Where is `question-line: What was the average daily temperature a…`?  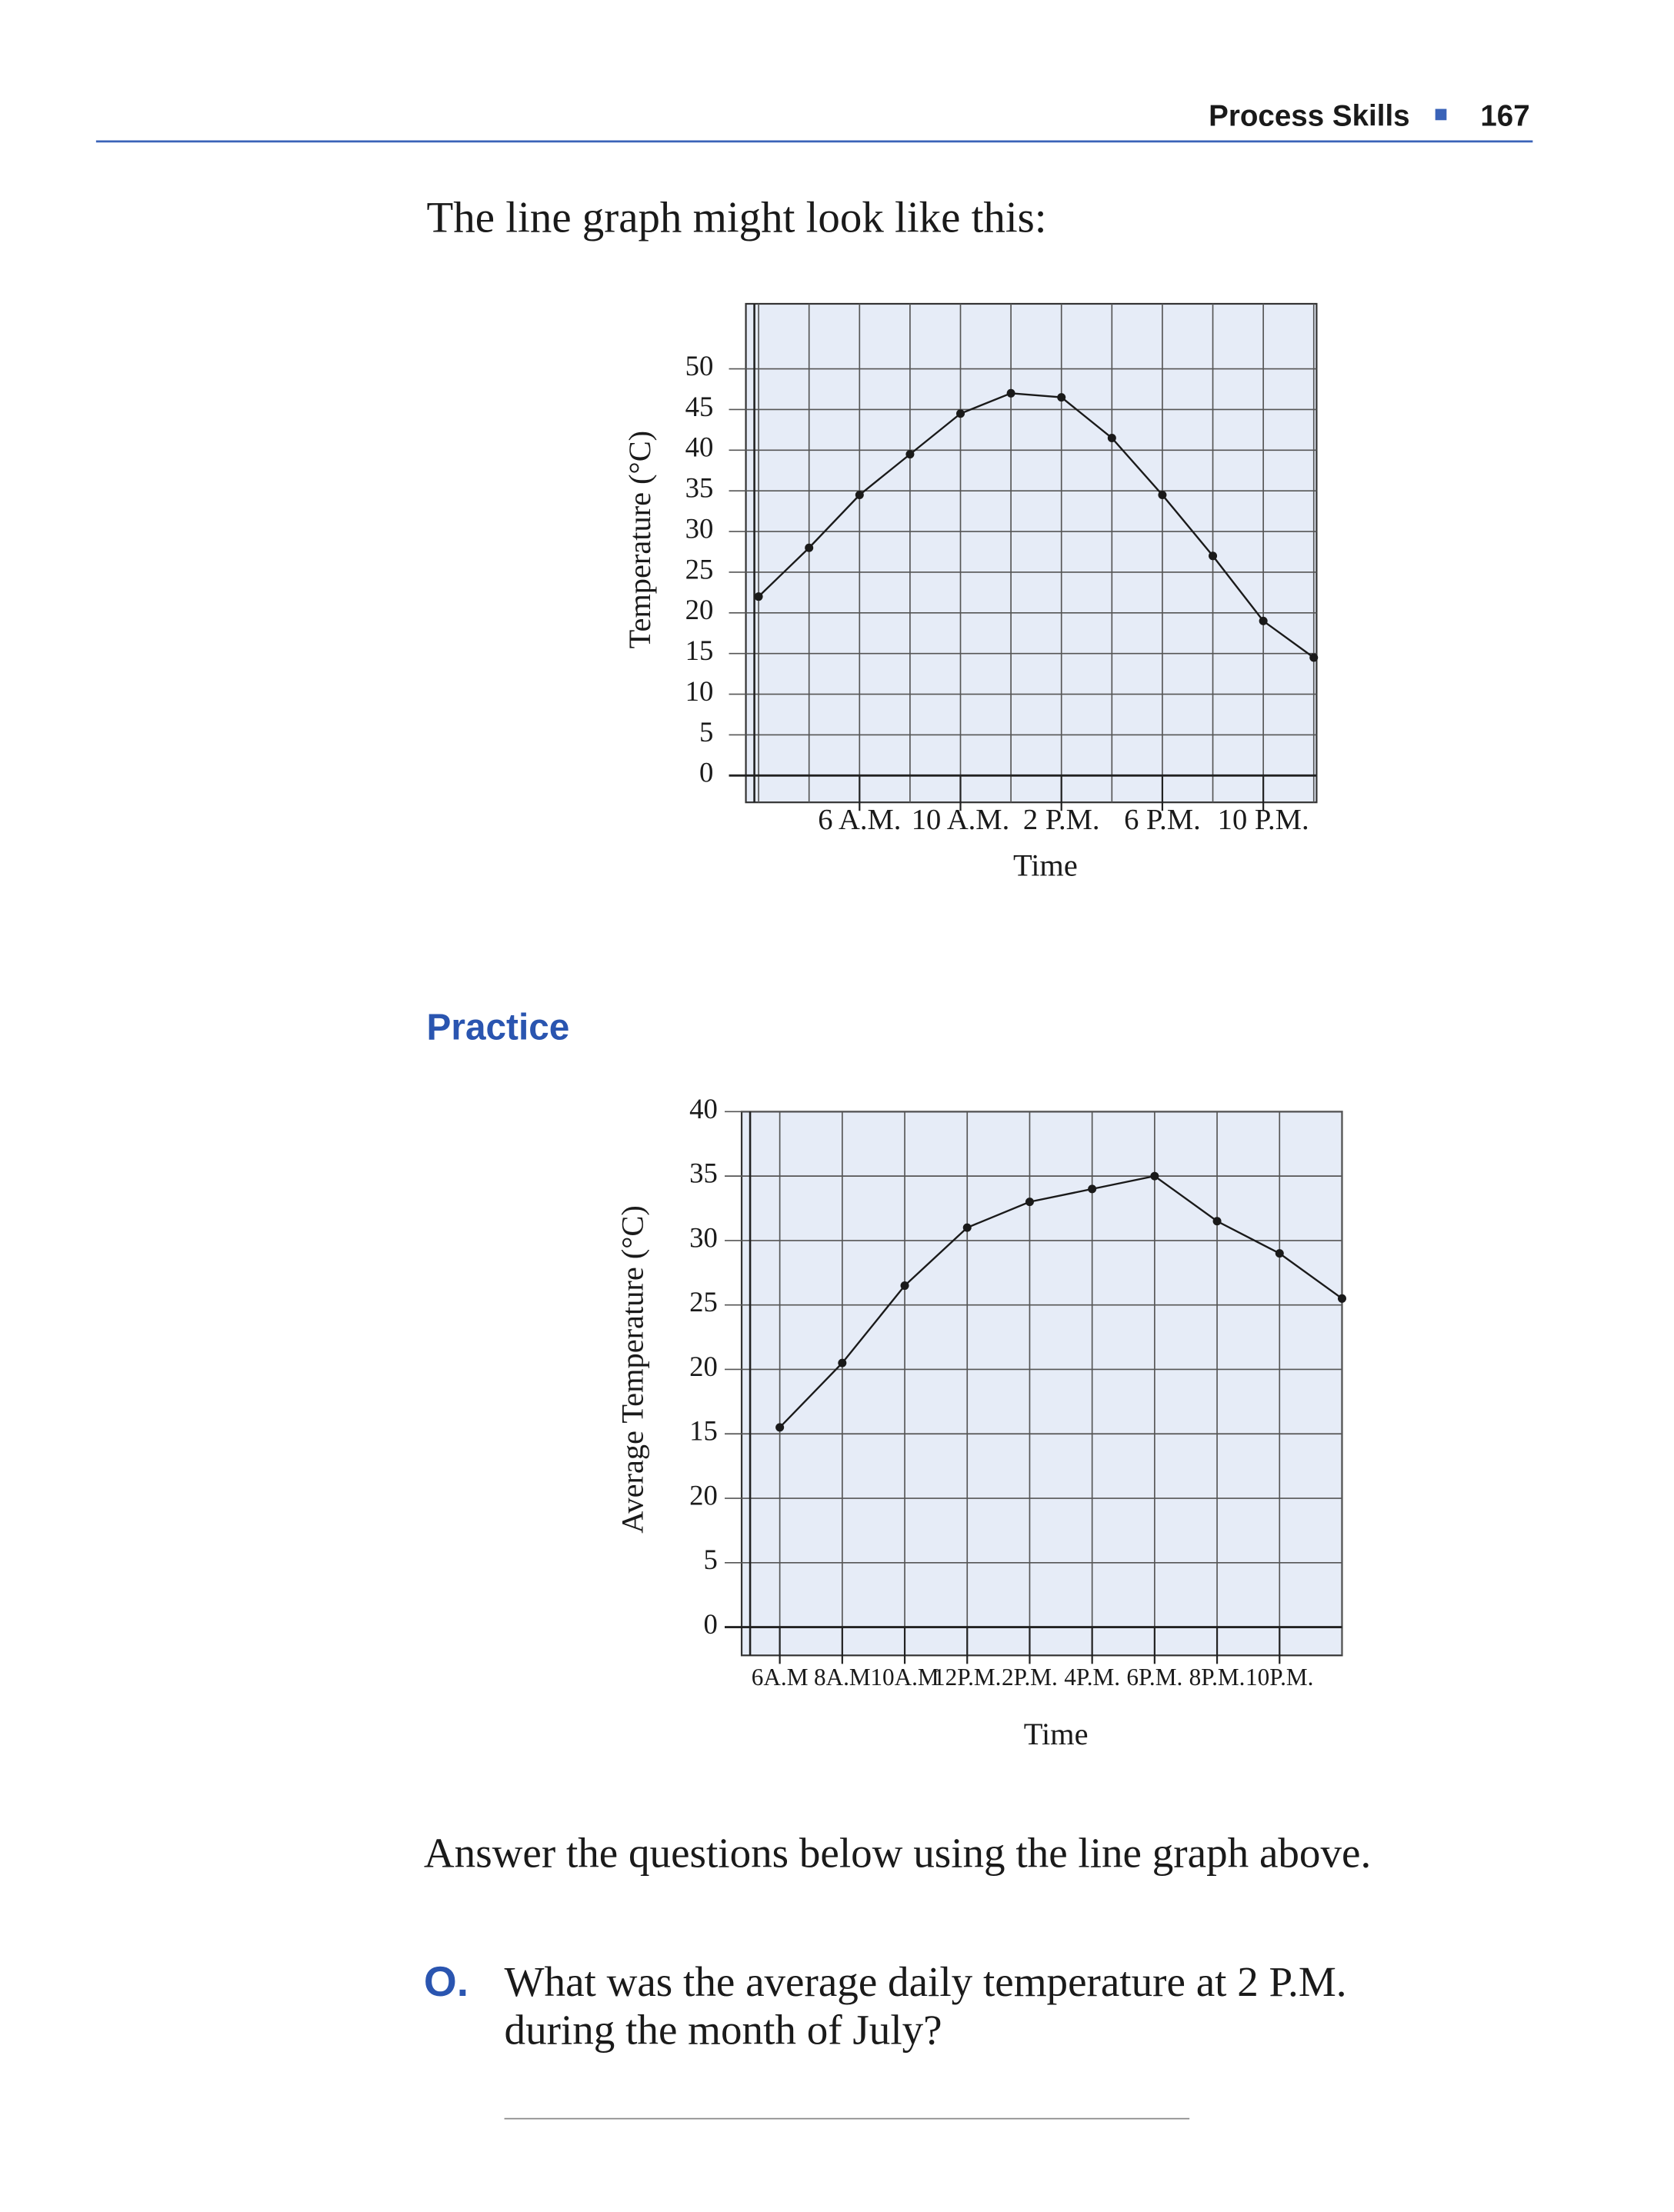
question-line: What was the average daily temperature a… is located at coordinates (926, 1981).